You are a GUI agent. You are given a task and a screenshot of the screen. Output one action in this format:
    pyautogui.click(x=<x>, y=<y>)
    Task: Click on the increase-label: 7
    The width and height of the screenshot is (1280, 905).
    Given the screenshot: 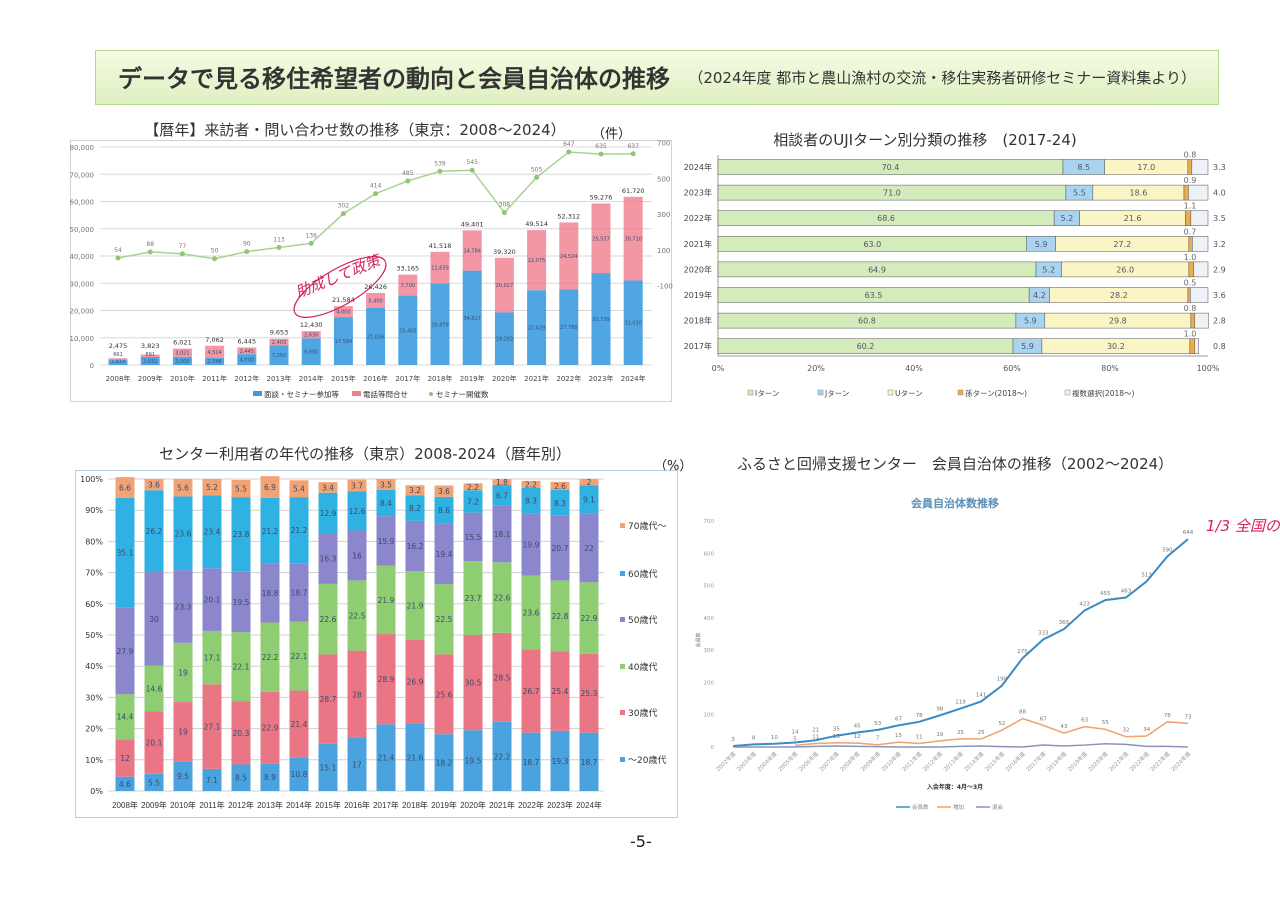 What is the action you would take?
    pyautogui.click(x=878, y=739)
    